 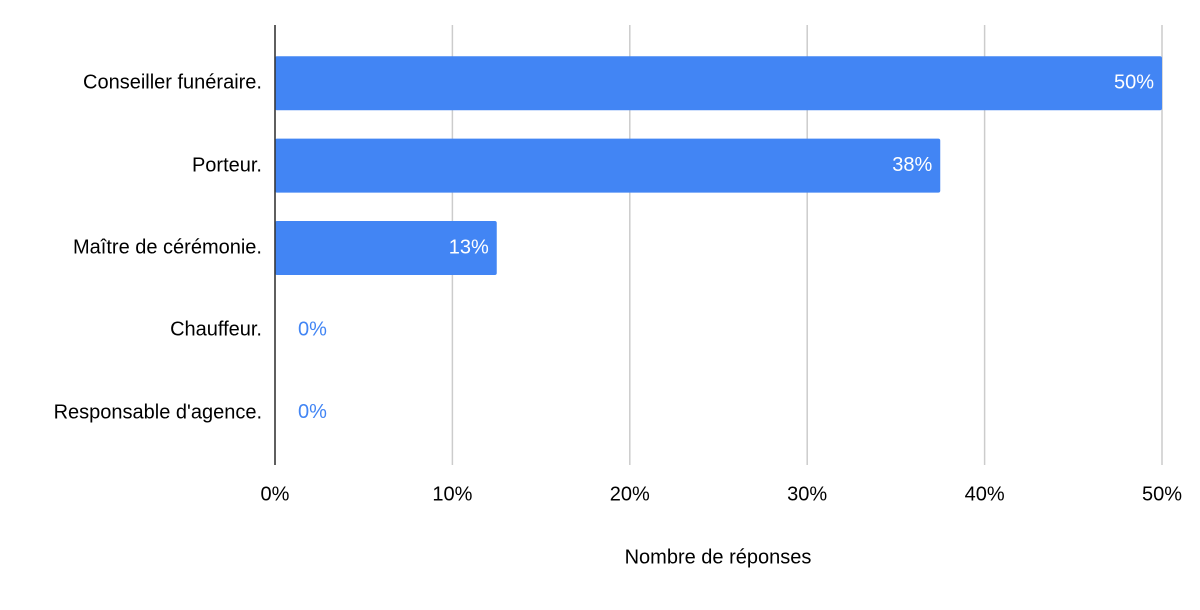 I want to click on y-tick-label: Chauffeur., so click(x=216, y=329).